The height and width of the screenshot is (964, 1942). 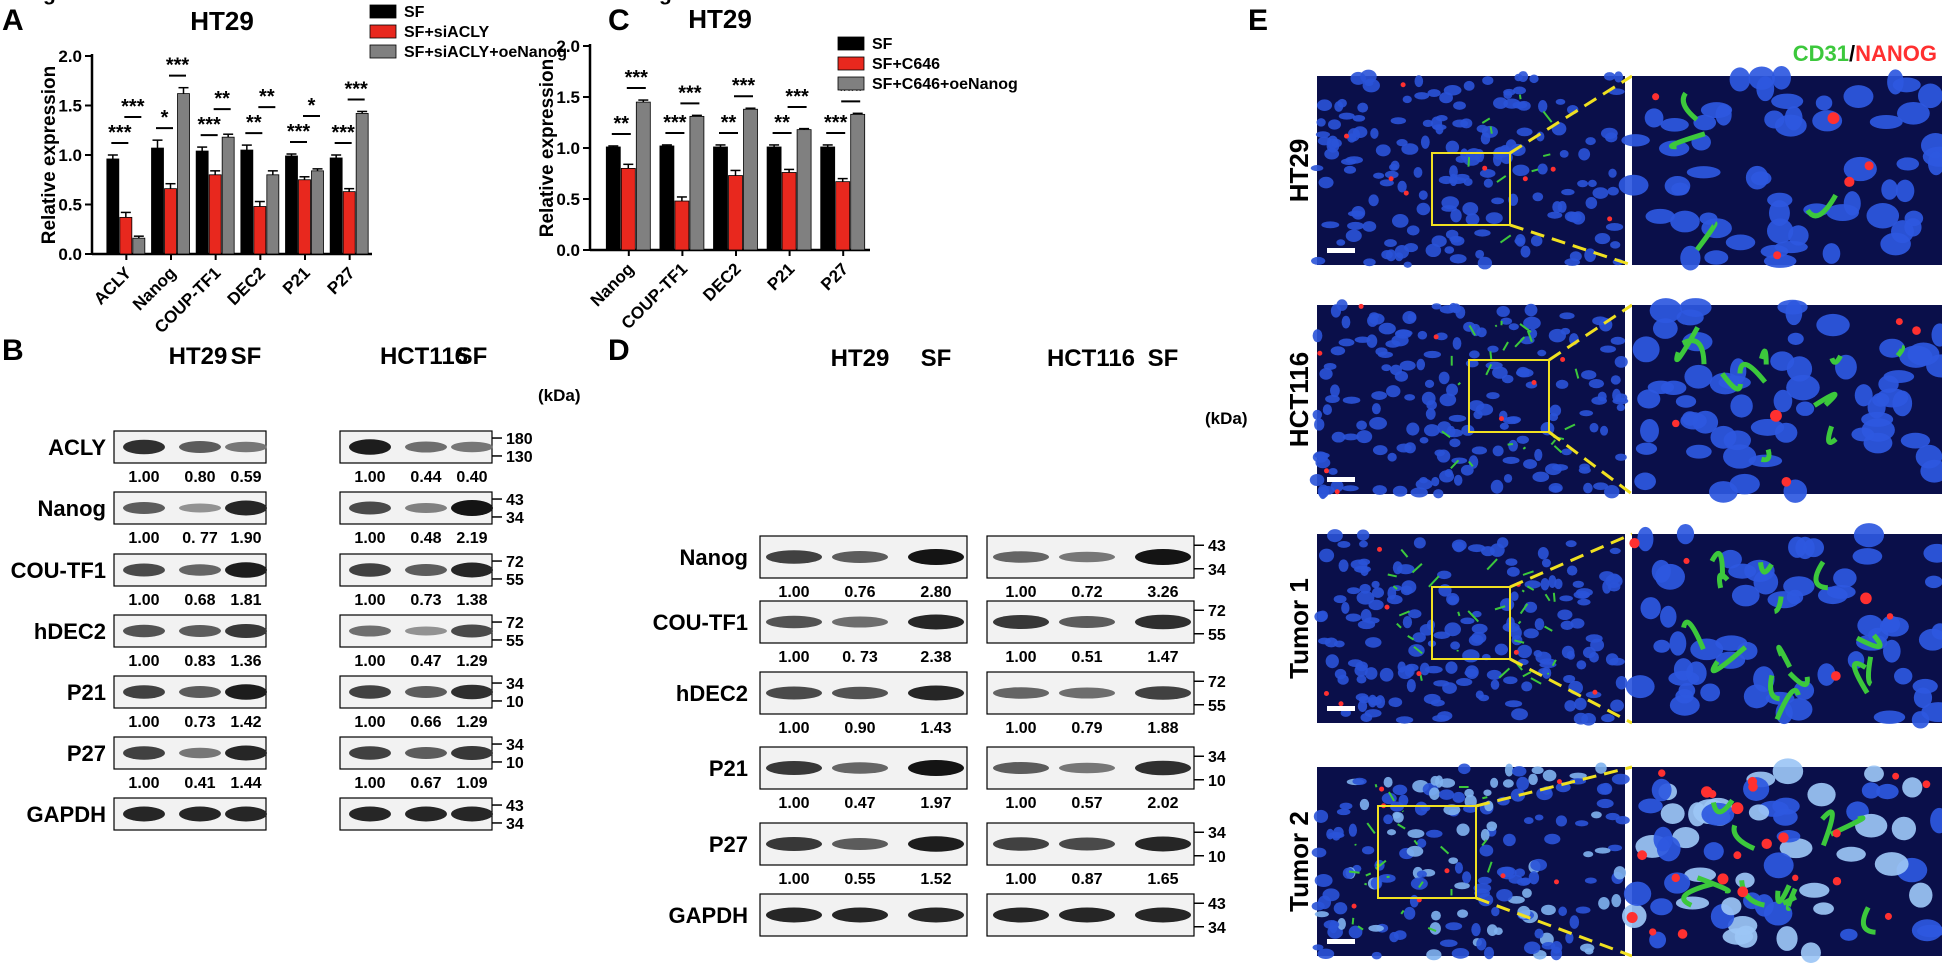 What do you see at coordinates (86, 753) in the screenshot?
I see `blot-row-label: P27` at bounding box center [86, 753].